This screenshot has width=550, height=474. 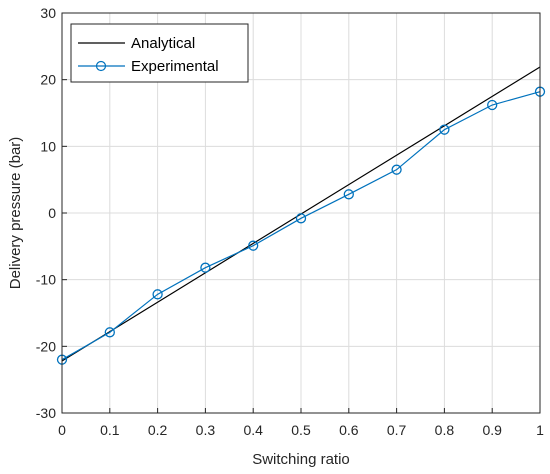 I want to click on y-tick-label: 10, so click(x=48, y=146).